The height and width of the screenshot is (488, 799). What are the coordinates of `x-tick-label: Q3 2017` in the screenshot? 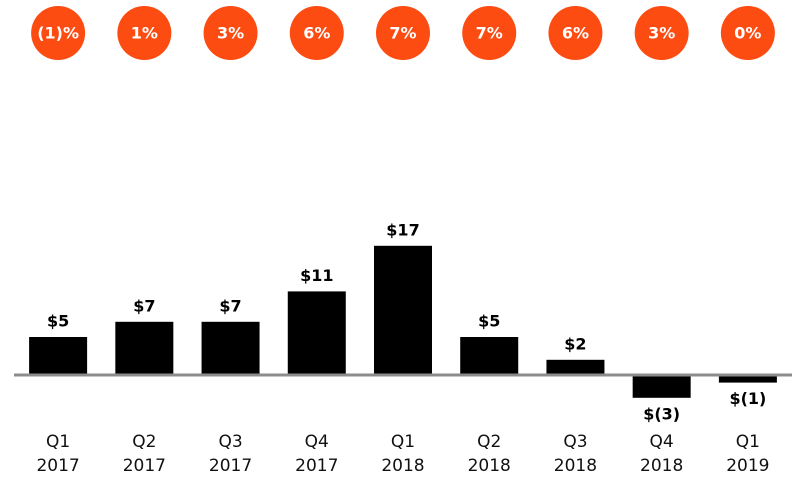 It's located at (230, 454).